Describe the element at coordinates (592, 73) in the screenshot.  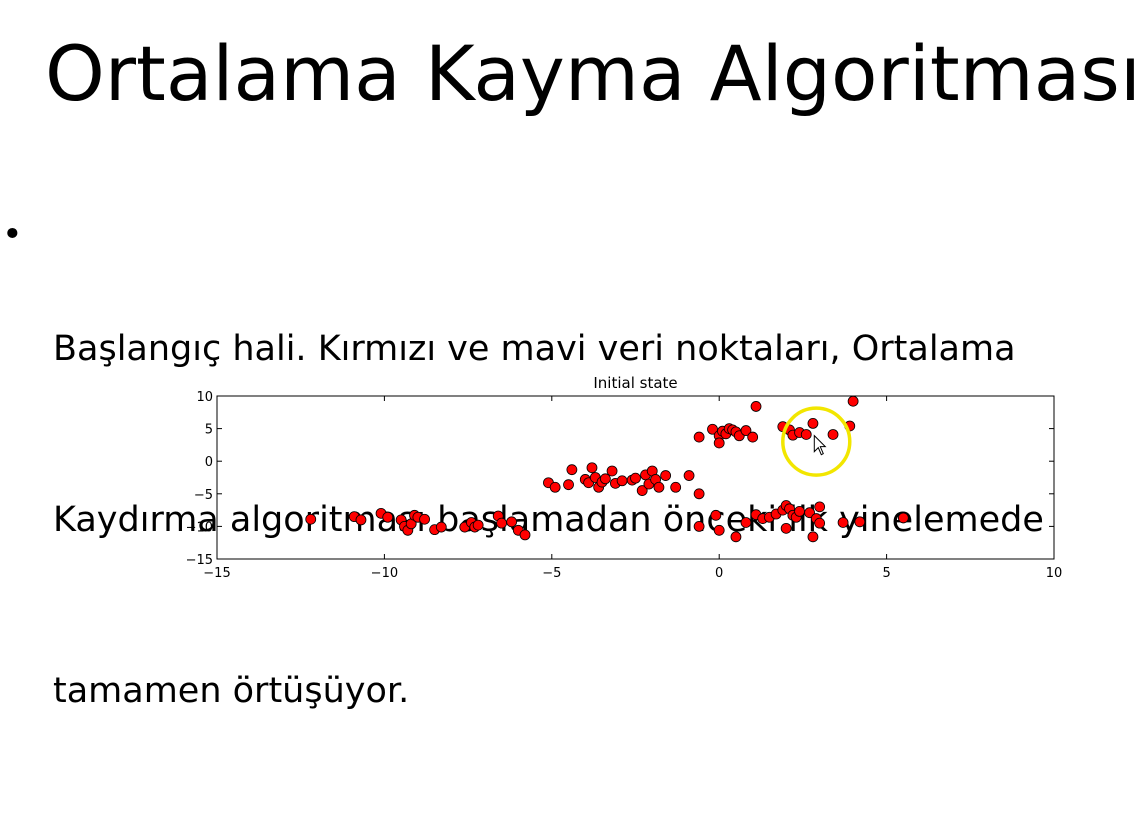
I see `slide-title: Ortalama Kayma Algoritması` at that location.